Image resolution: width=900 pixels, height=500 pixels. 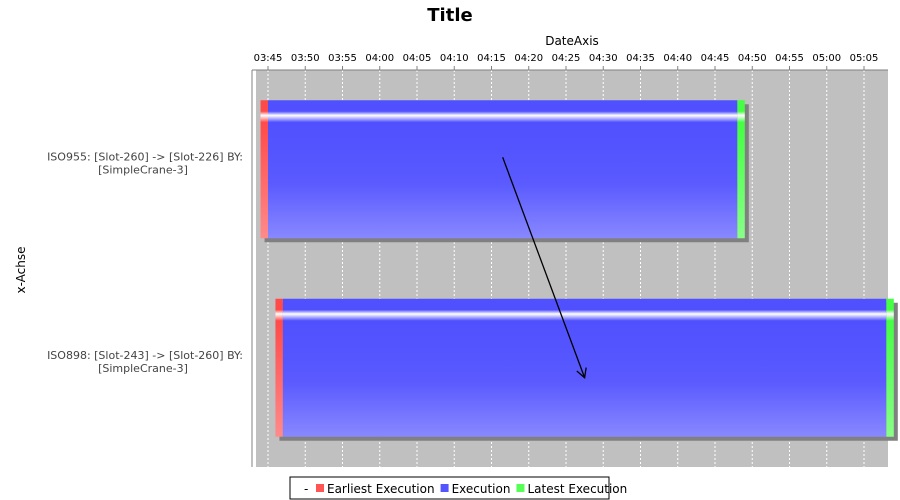 What do you see at coordinates (491, 58) in the screenshot?
I see `x-tick-label: 04:15` at bounding box center [491, 58].